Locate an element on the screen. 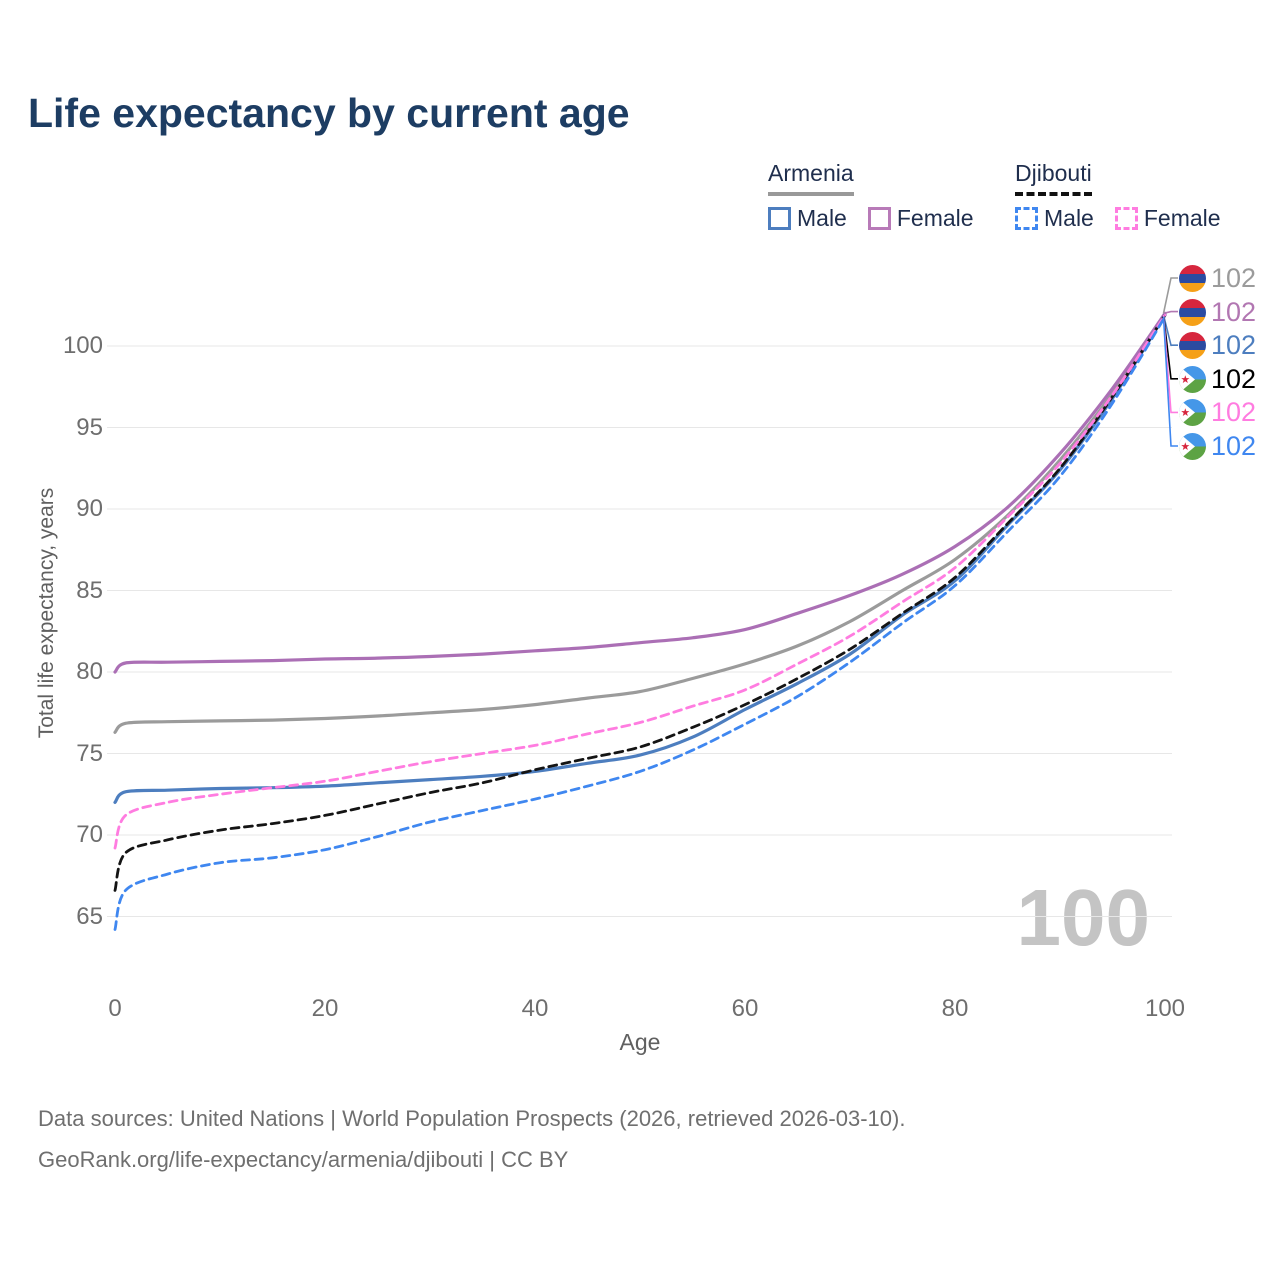  end-label-djibouti-total: 102 is located at coordinates (1218, 378).